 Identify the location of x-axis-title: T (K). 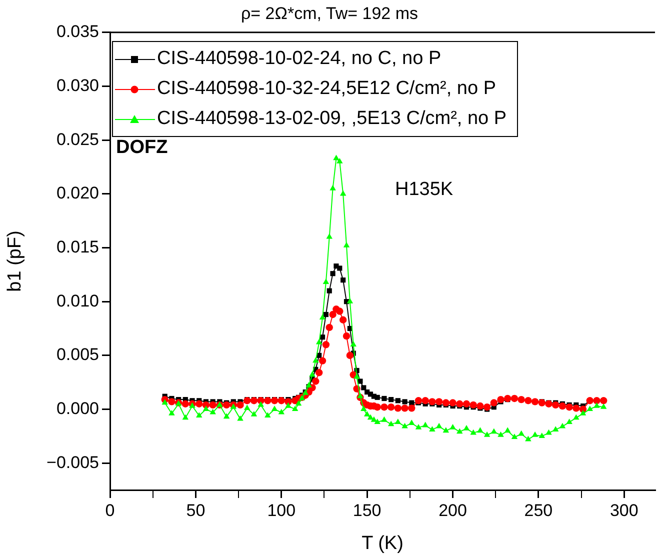
(383, 543).